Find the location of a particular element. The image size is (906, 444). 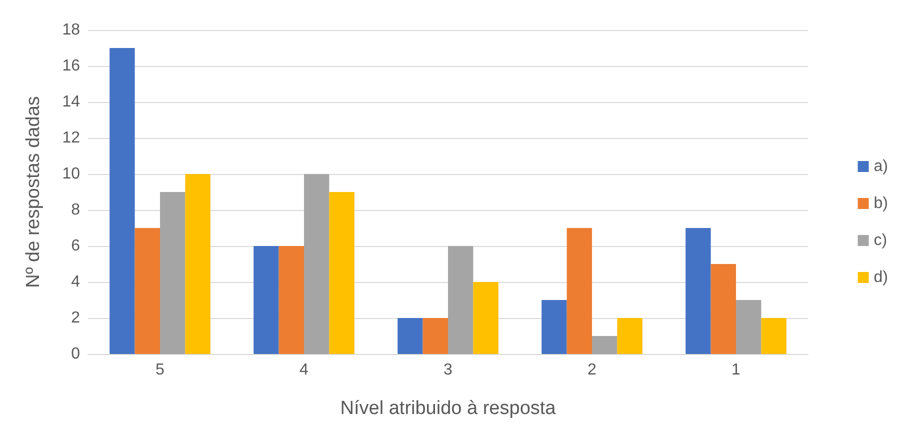

x-tick-label: 1 is located at coordinates (736, 370).